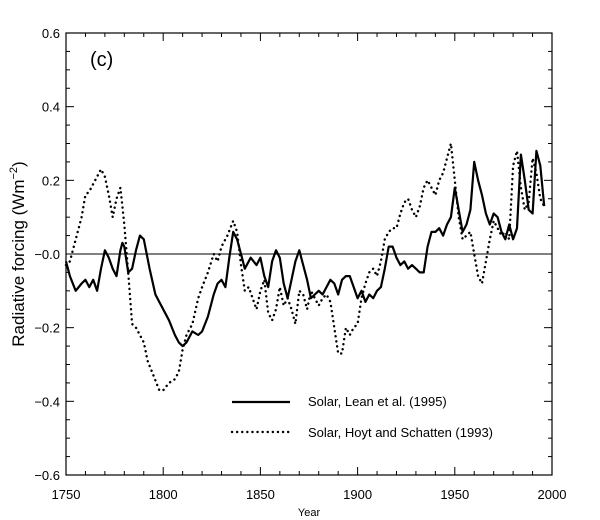 This screenshot has width=600, height=520. Describe the element at coordinates (309, 513) in the screenshot. I see `x-axis-title: Year` at that location.